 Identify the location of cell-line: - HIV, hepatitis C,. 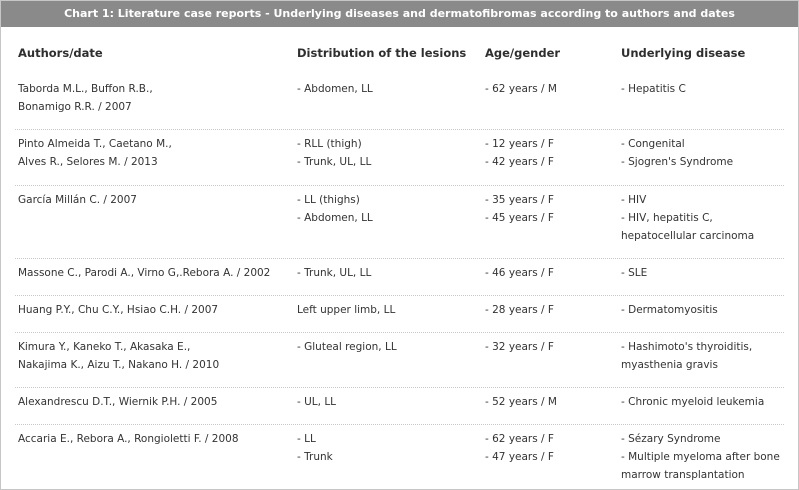
(667, 218).